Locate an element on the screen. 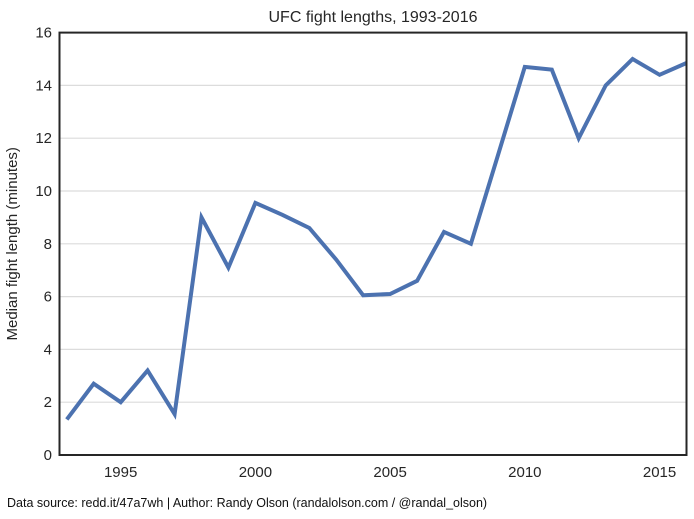 The image size is (694, 519). y-tick-6: 6 is located at coordinates (48, 297).